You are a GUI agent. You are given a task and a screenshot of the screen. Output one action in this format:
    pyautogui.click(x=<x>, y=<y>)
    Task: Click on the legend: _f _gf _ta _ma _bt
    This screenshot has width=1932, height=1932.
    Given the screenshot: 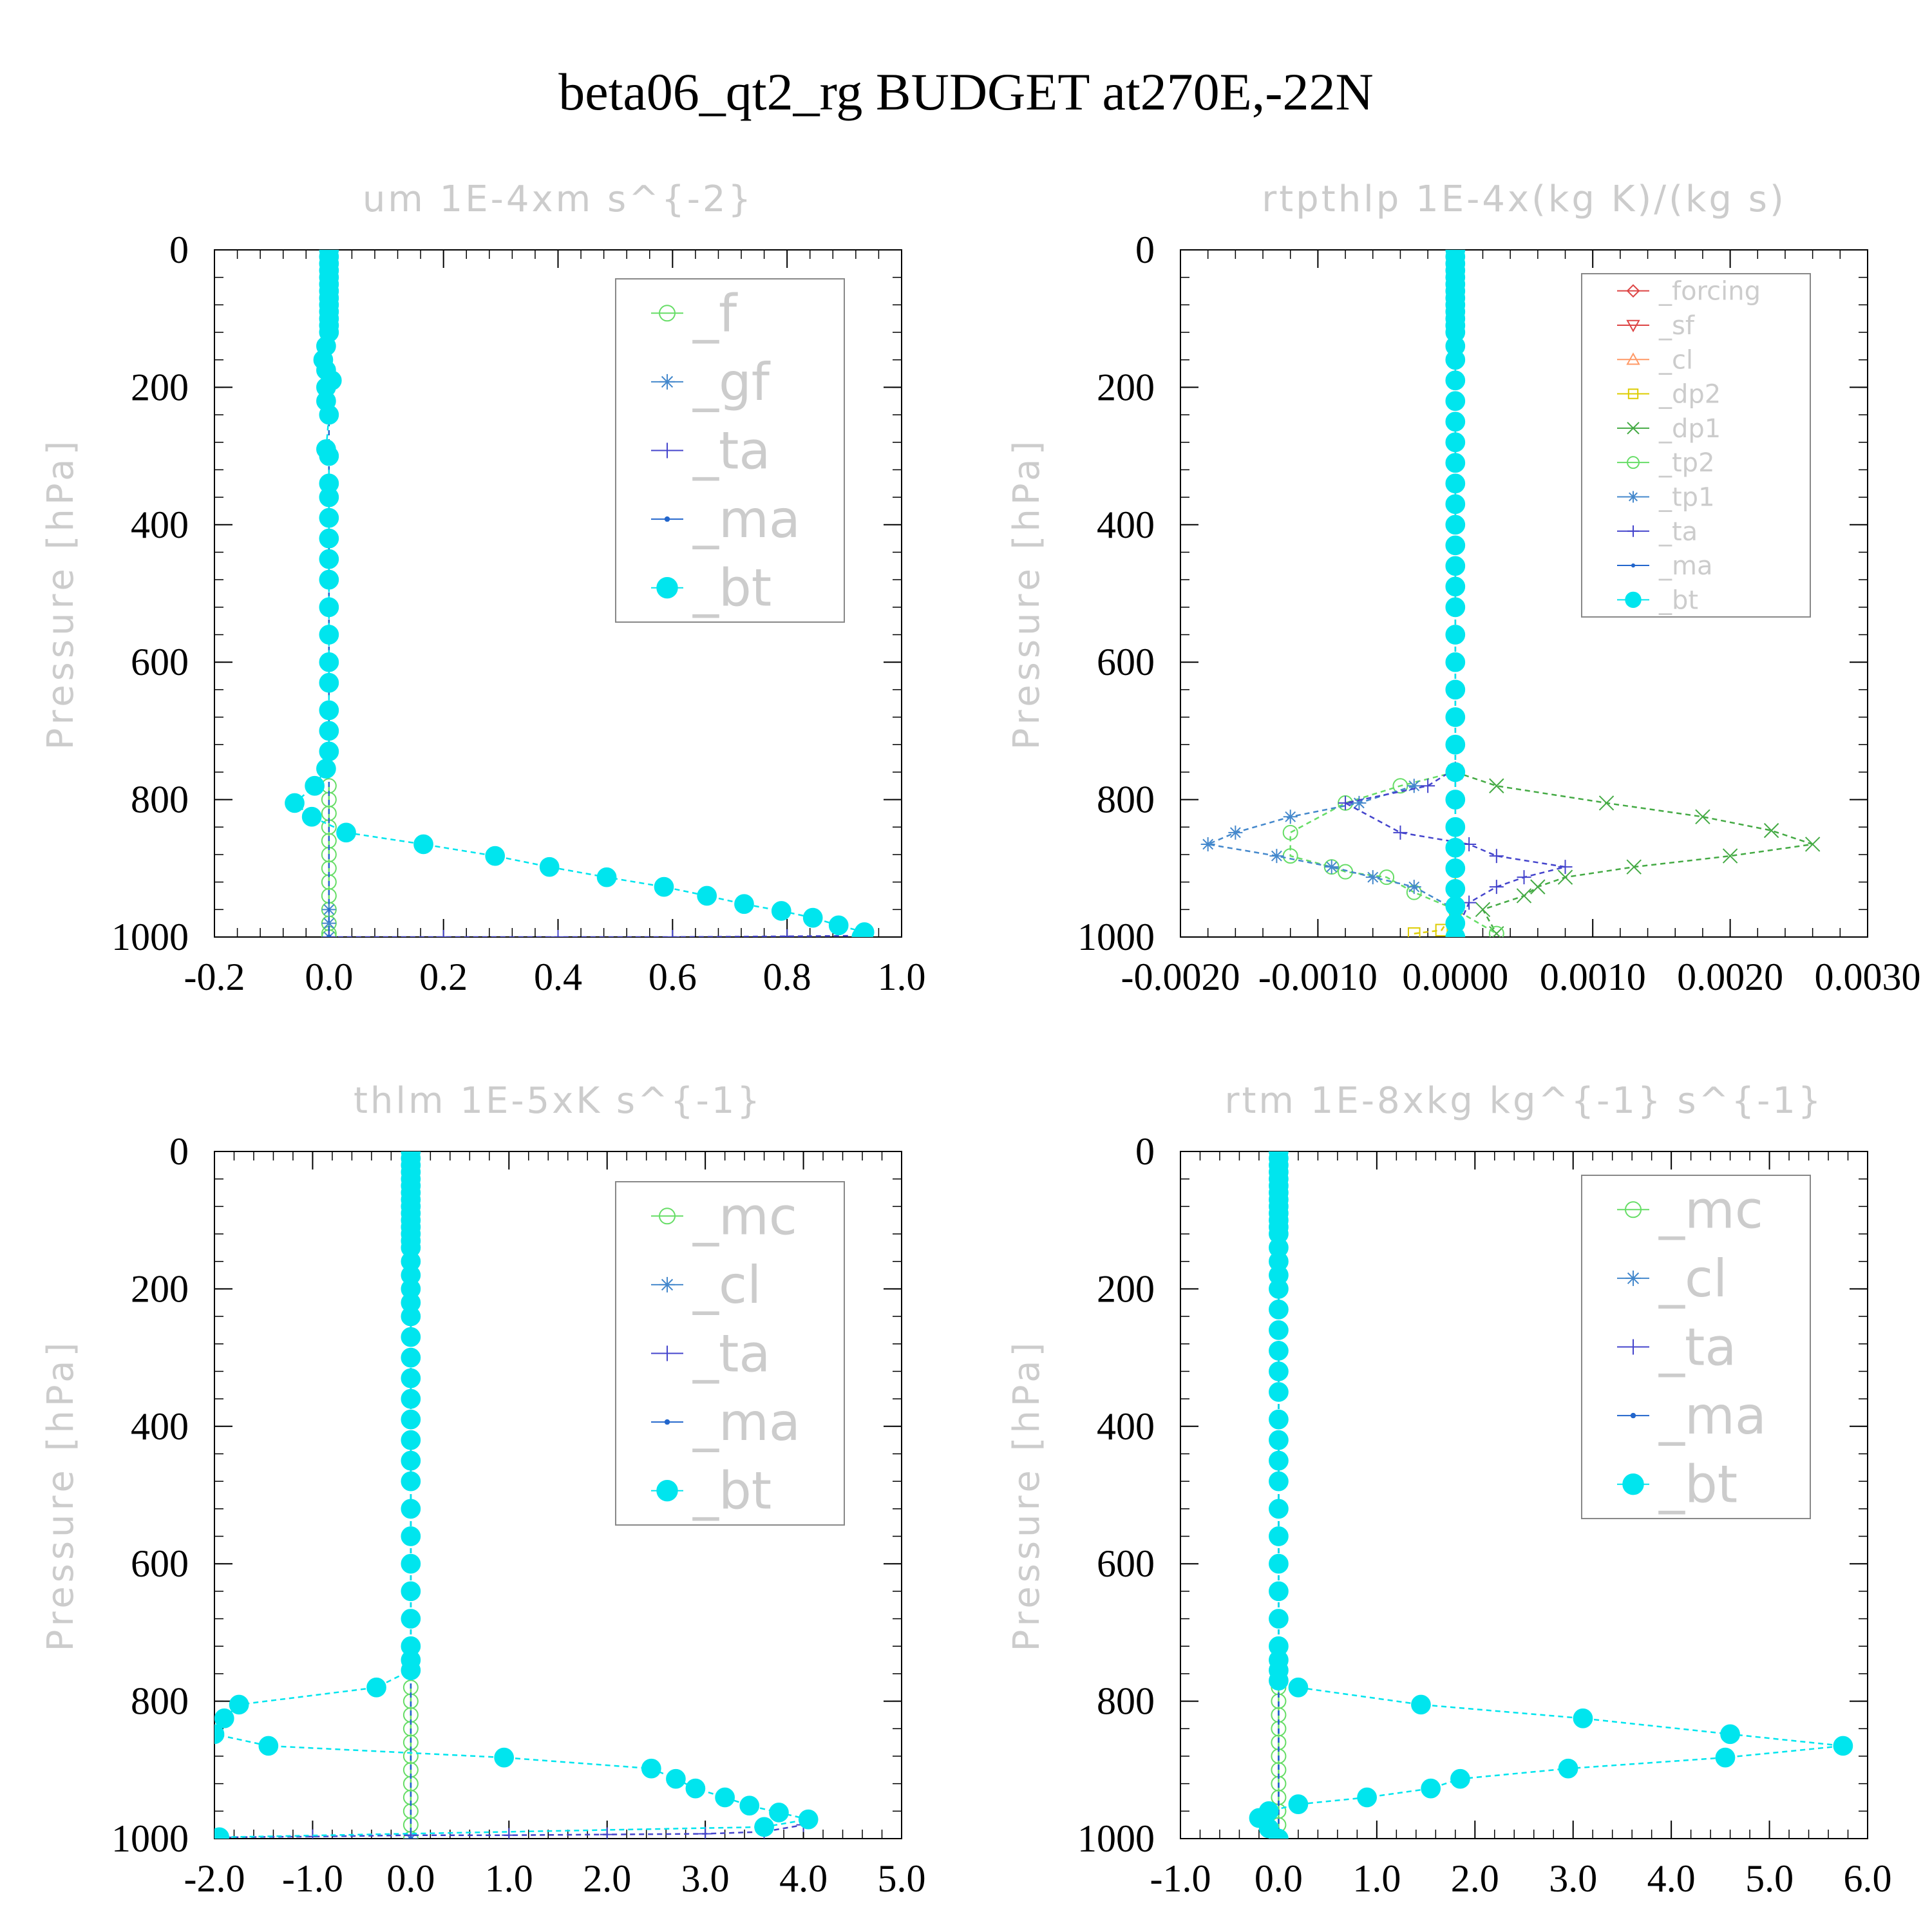 What is the action you would take?
    pyautogui.click(x=730, y=450)
    